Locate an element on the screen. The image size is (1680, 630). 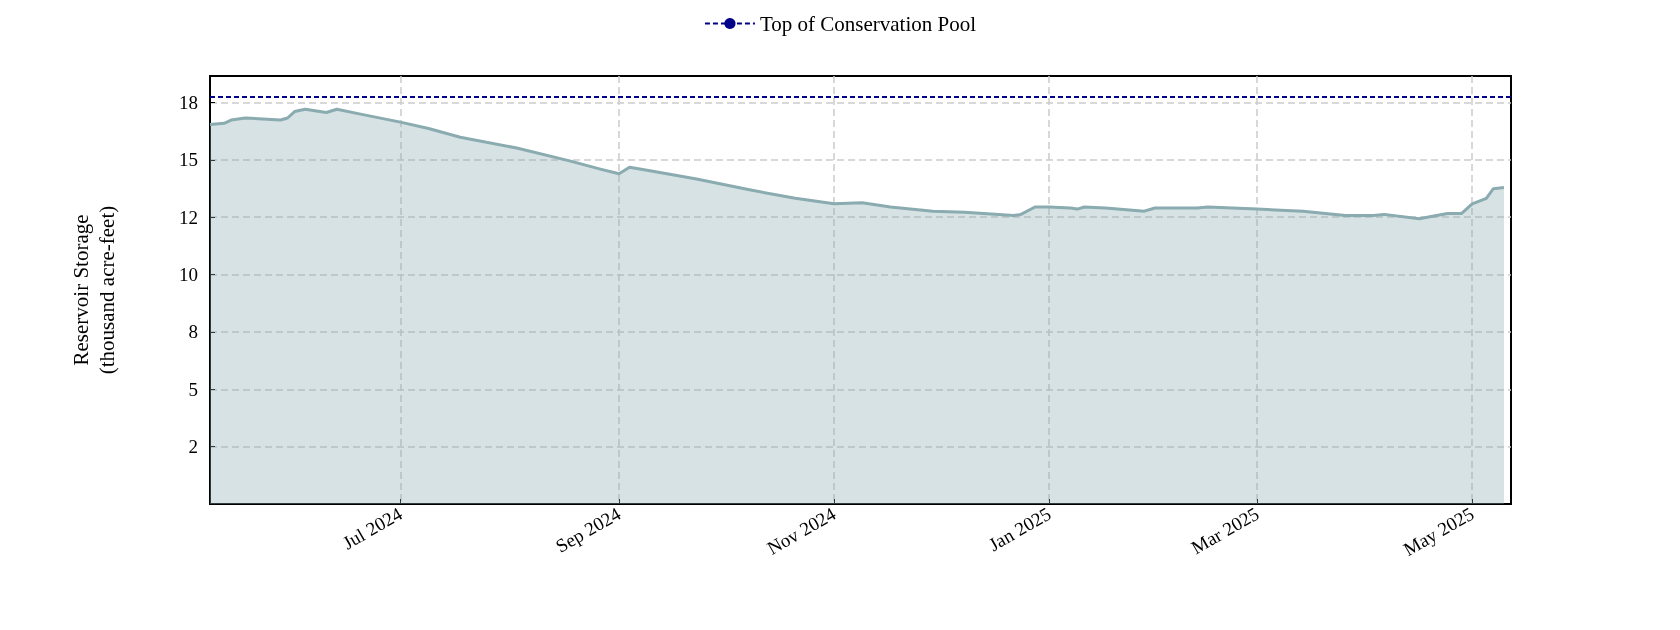
y-axis-title: Reservoir Storage (thousand acre-feet) is located at coordinates (94, 290).